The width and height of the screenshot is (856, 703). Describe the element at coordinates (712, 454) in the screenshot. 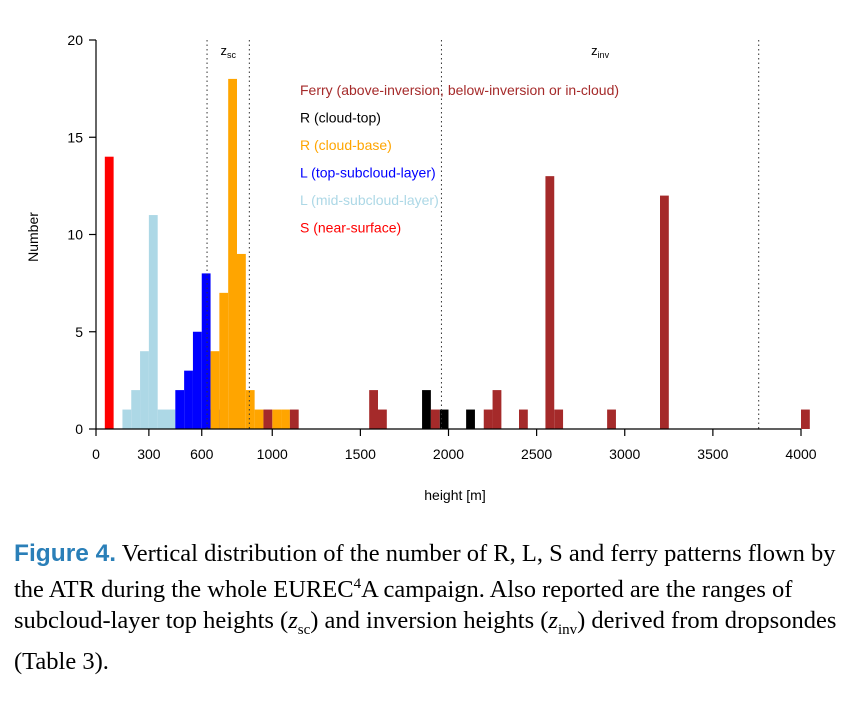

I see `x-tick-label-8: 3500` at that location.